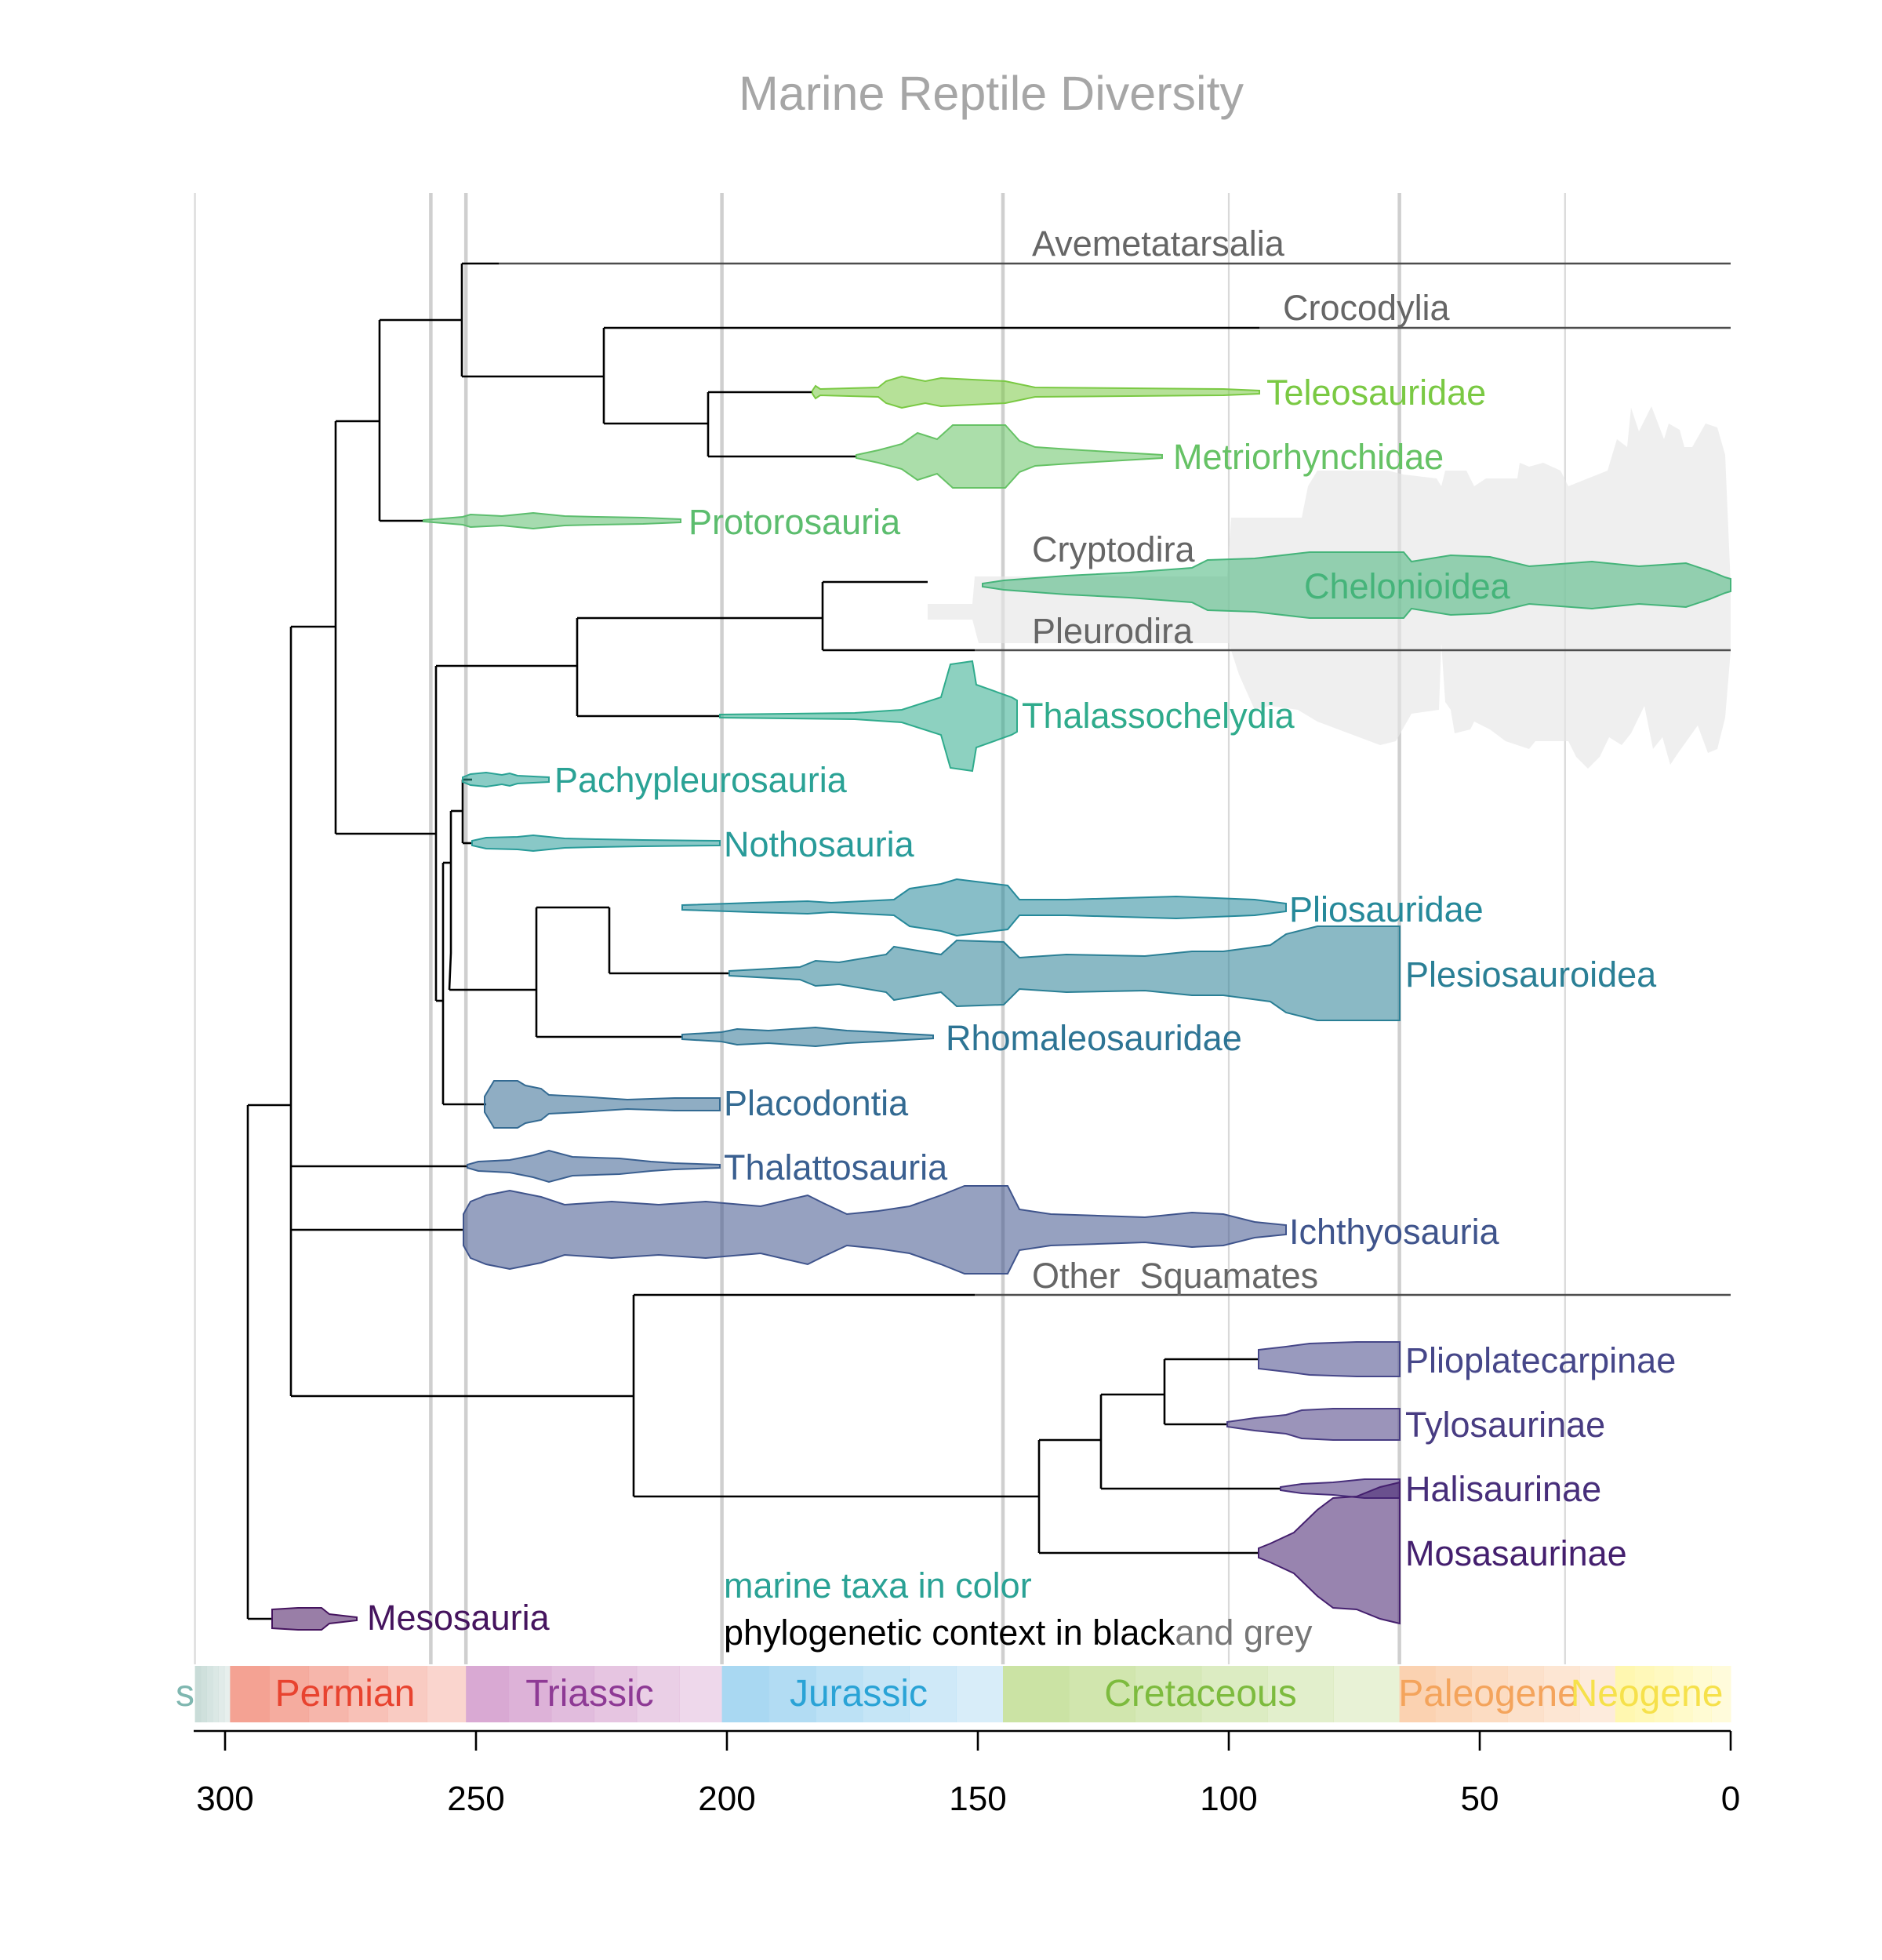  I want to click on axis-tick-label: 250, so click(475, 1799).